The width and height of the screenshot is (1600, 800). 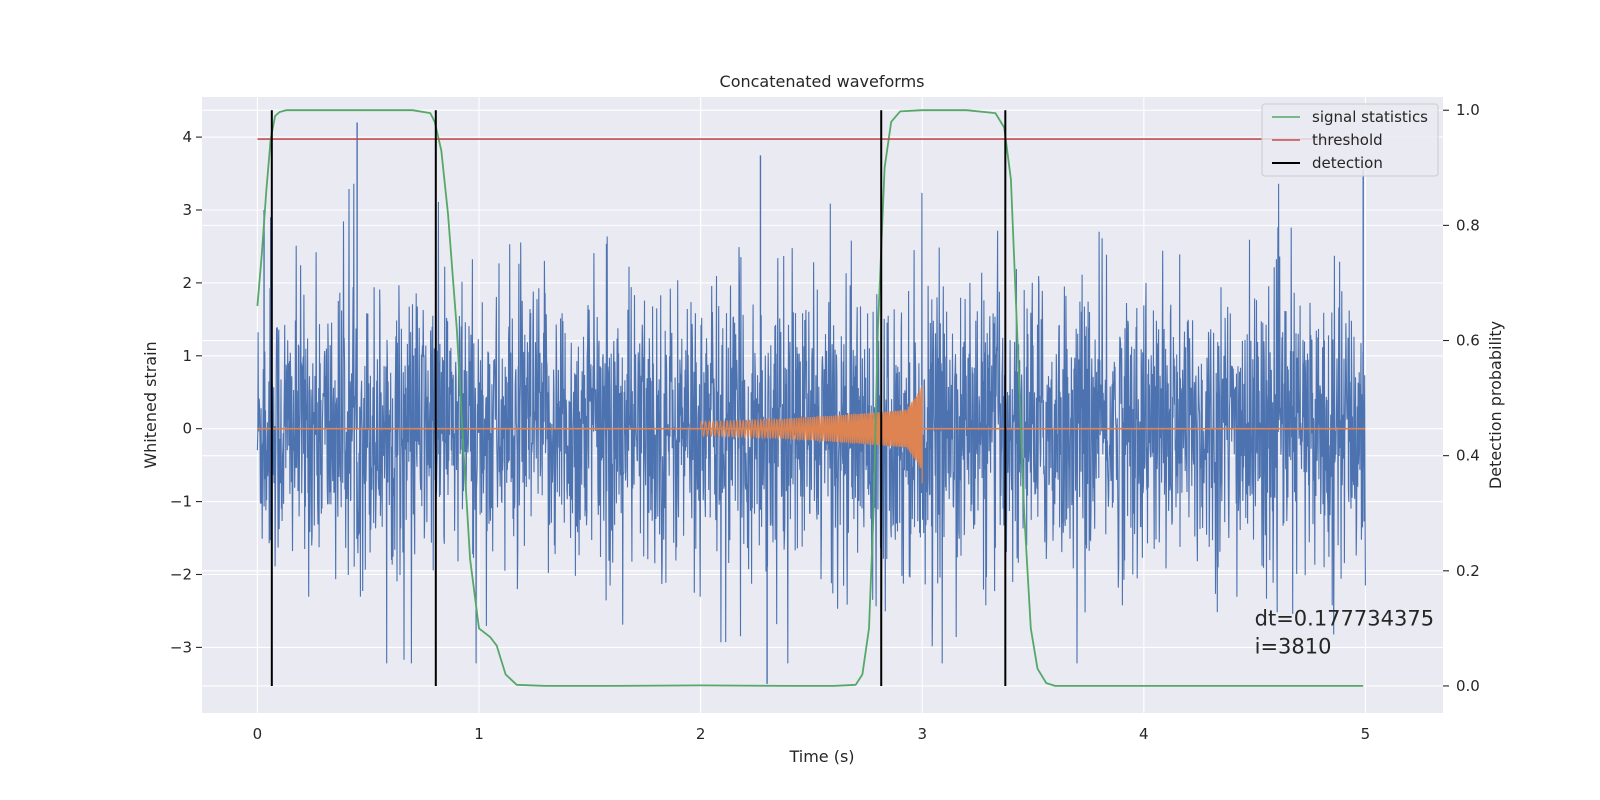 I want to click on y-tick-label: 3, so click(x=187, y=210).